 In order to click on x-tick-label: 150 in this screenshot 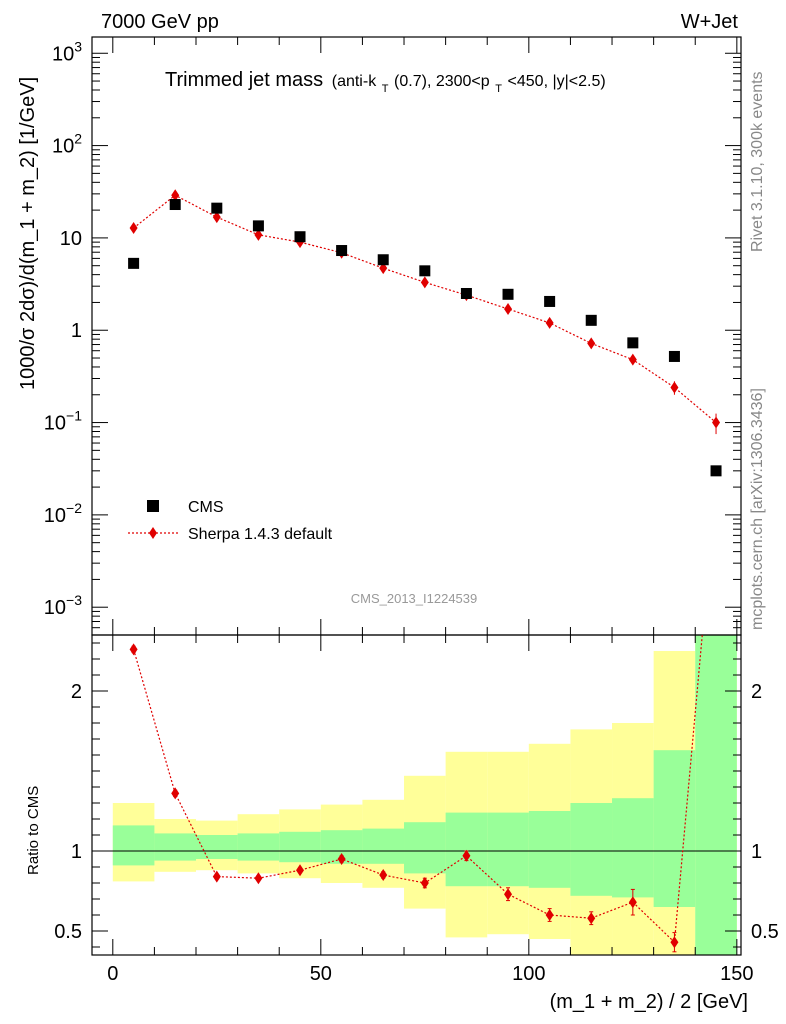, I will do `click(736, 974)`.